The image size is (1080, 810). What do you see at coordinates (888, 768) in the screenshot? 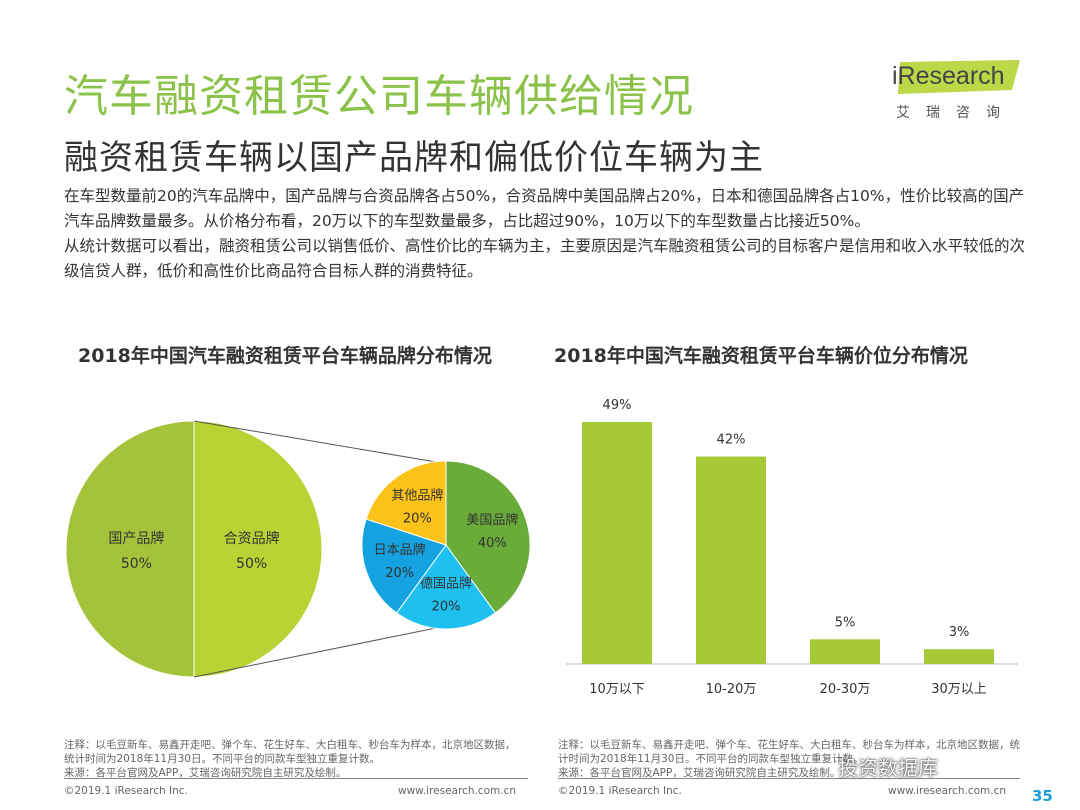
I see `watermark: 投资数据库` at bounding box center [888, 768].